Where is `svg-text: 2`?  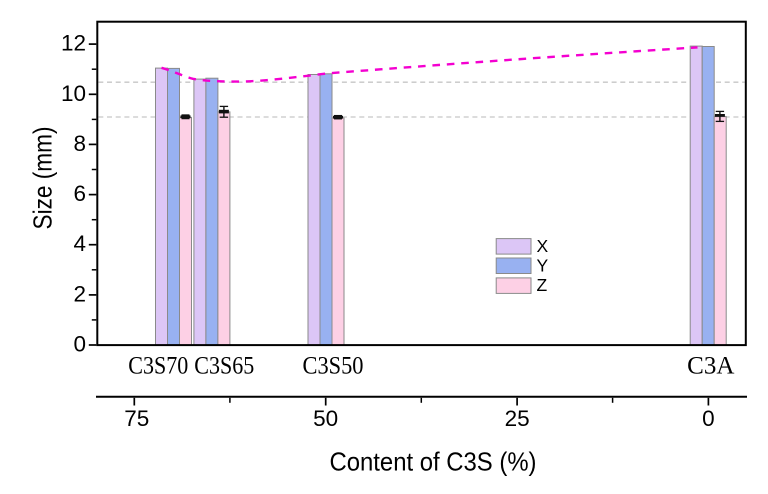
svg-text: 2 is located at coordinates (79, 293).